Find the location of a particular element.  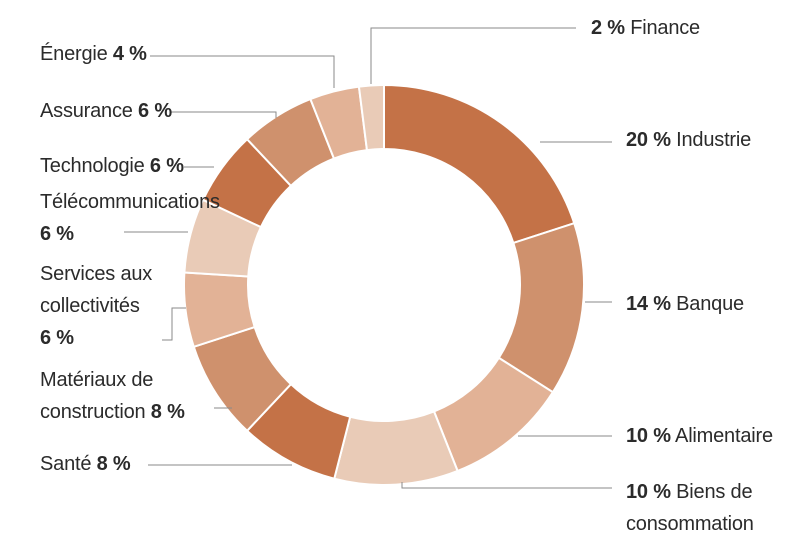

label-line-telecommunications-2: 6 % is located at coordinates (57, 234).